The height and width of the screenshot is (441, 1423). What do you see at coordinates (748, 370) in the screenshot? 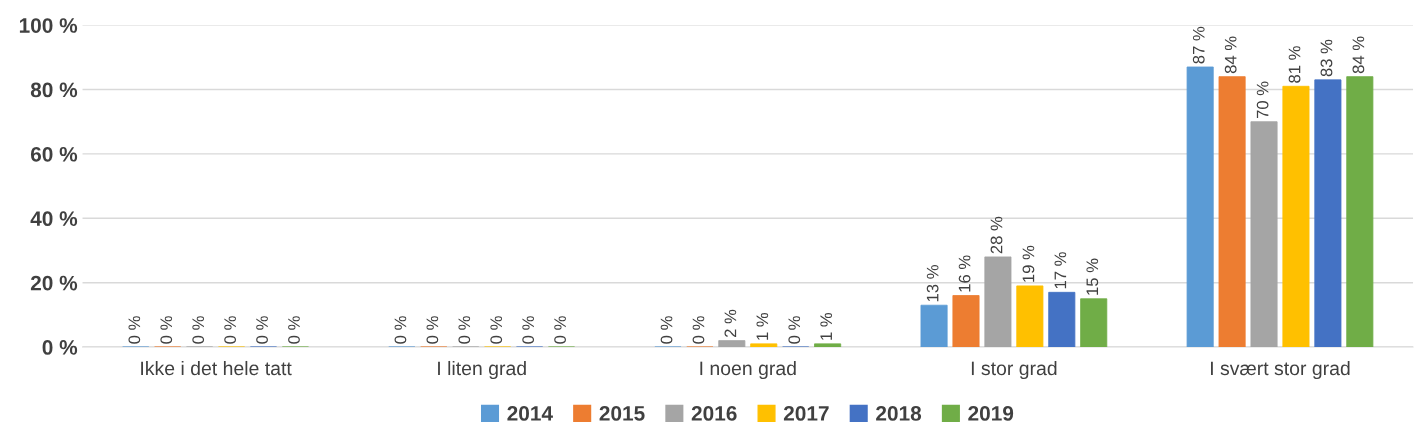
I see `x-tick-label: I noen grad` at bounding box center [748, 370].